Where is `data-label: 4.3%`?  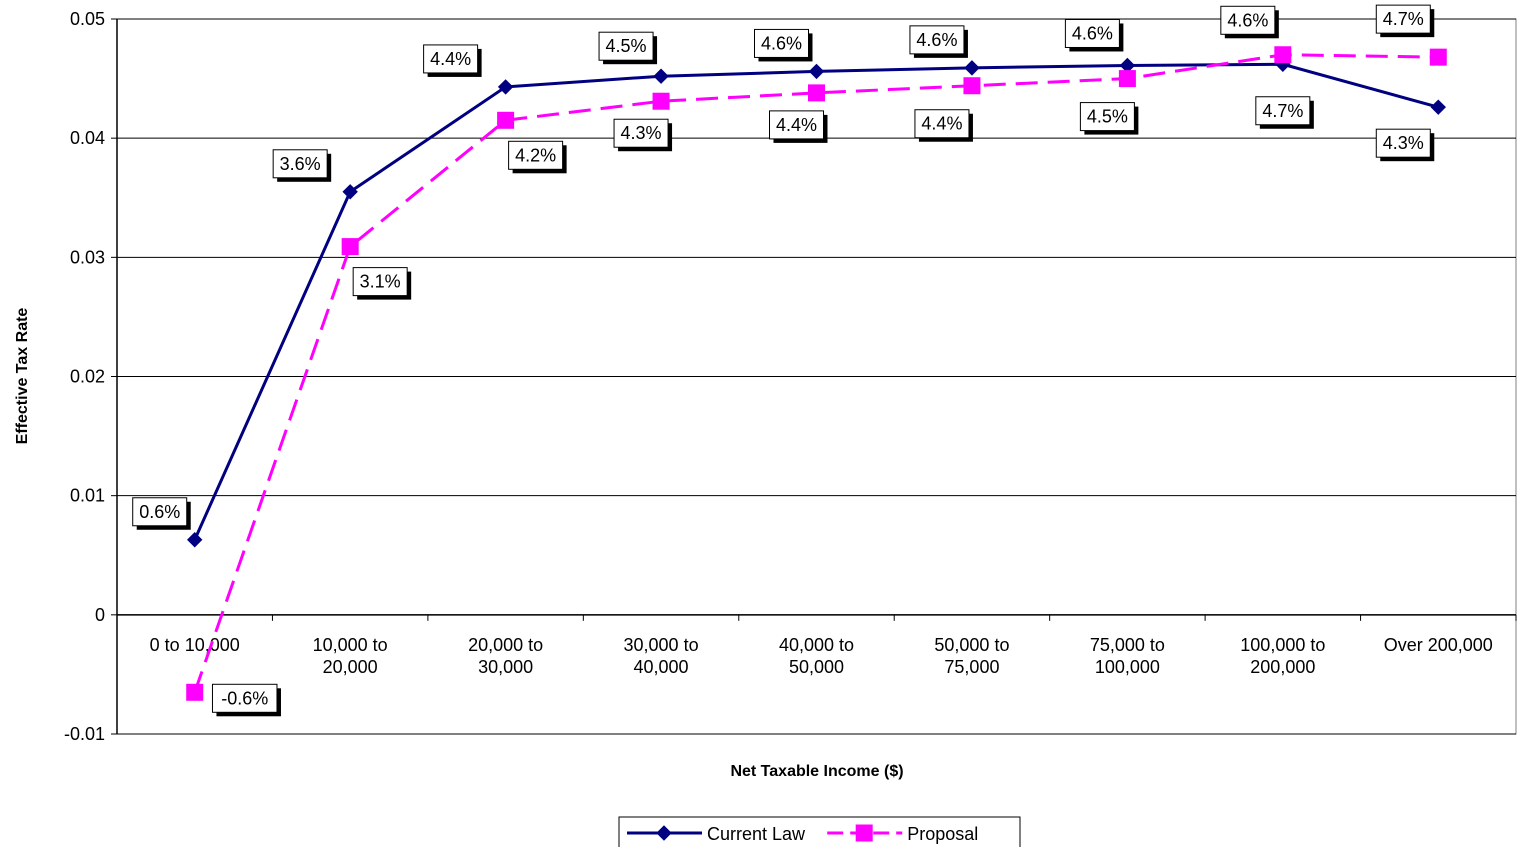
data-label: 4.3% is located at coordinates (643, 135).